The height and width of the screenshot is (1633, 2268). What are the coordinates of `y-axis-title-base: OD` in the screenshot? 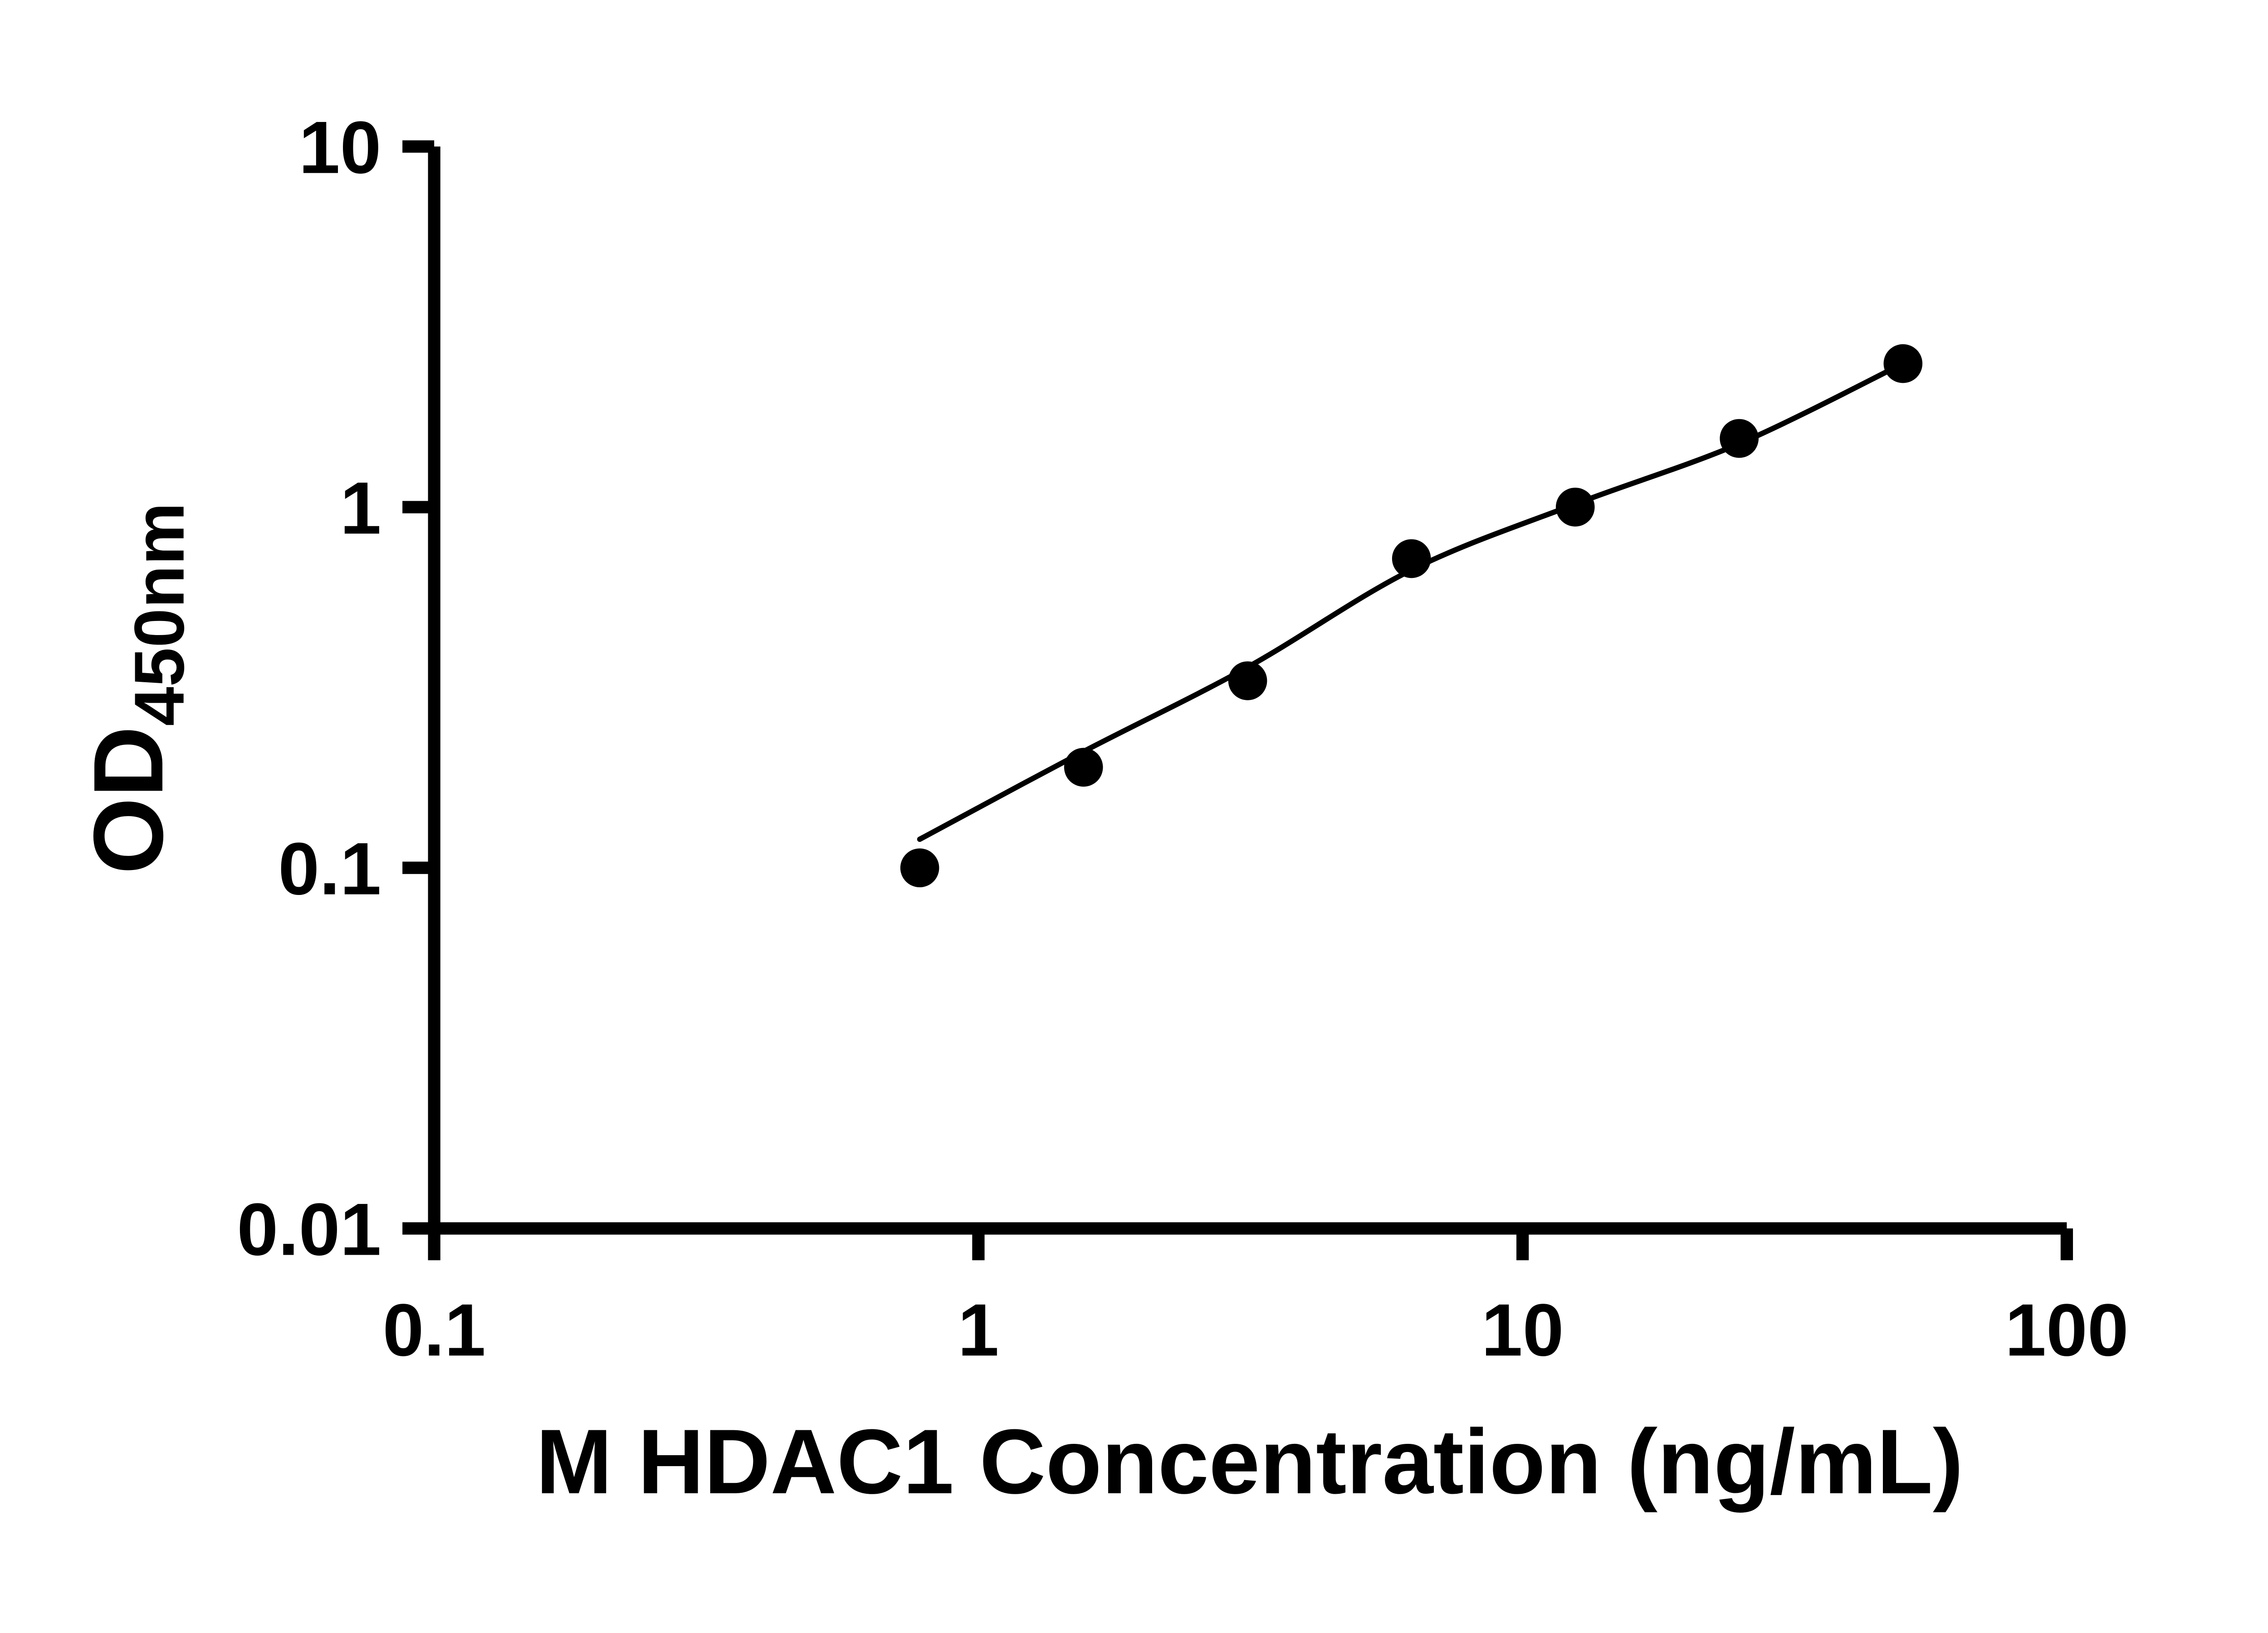 It's located at (129, 800).